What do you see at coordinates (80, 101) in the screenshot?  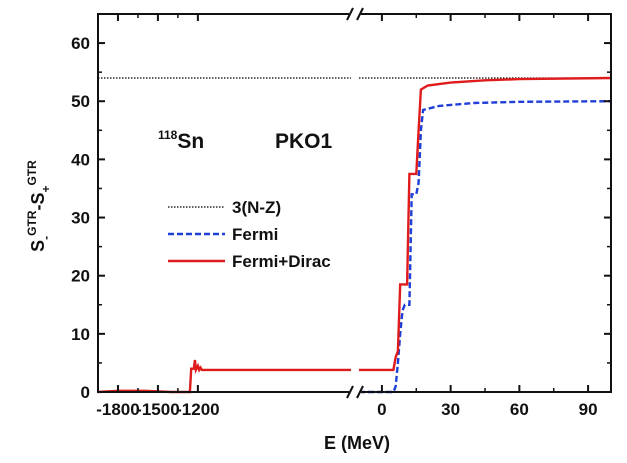 I see `y-tick-label: 50` at bounding box center [80, 101].